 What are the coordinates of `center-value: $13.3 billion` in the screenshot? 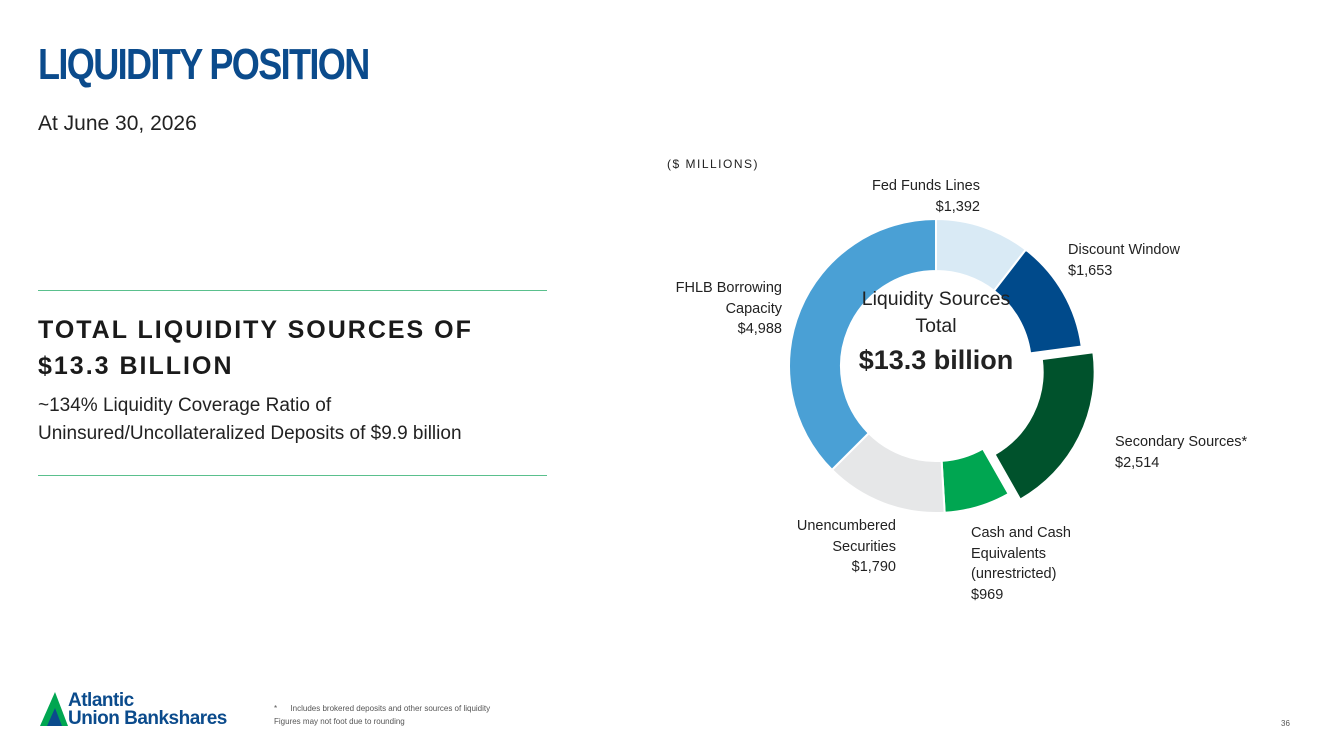 It's located at (936, 360).